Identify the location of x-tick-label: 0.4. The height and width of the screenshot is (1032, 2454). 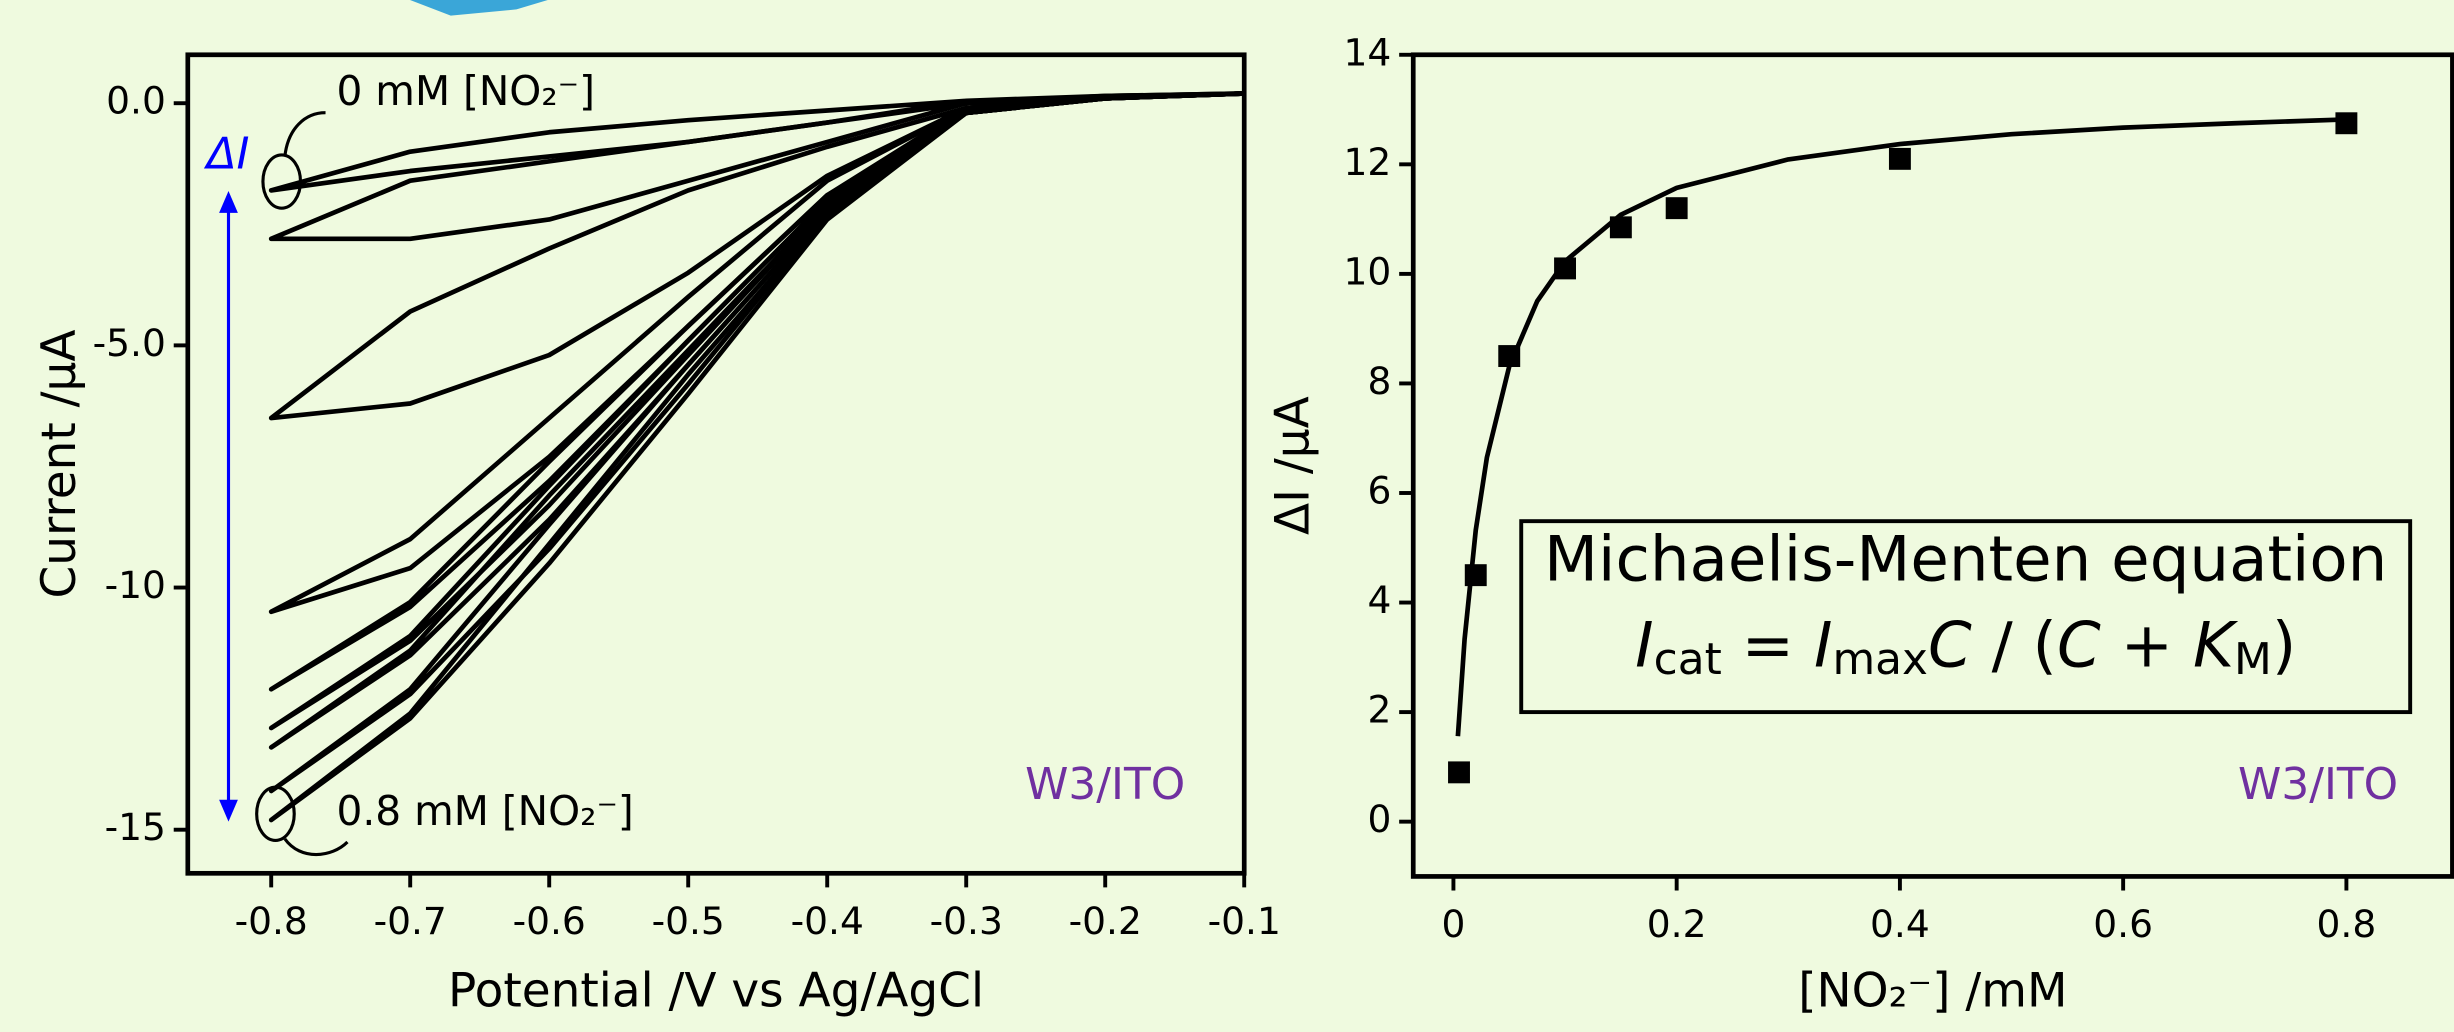
(1900, 924).